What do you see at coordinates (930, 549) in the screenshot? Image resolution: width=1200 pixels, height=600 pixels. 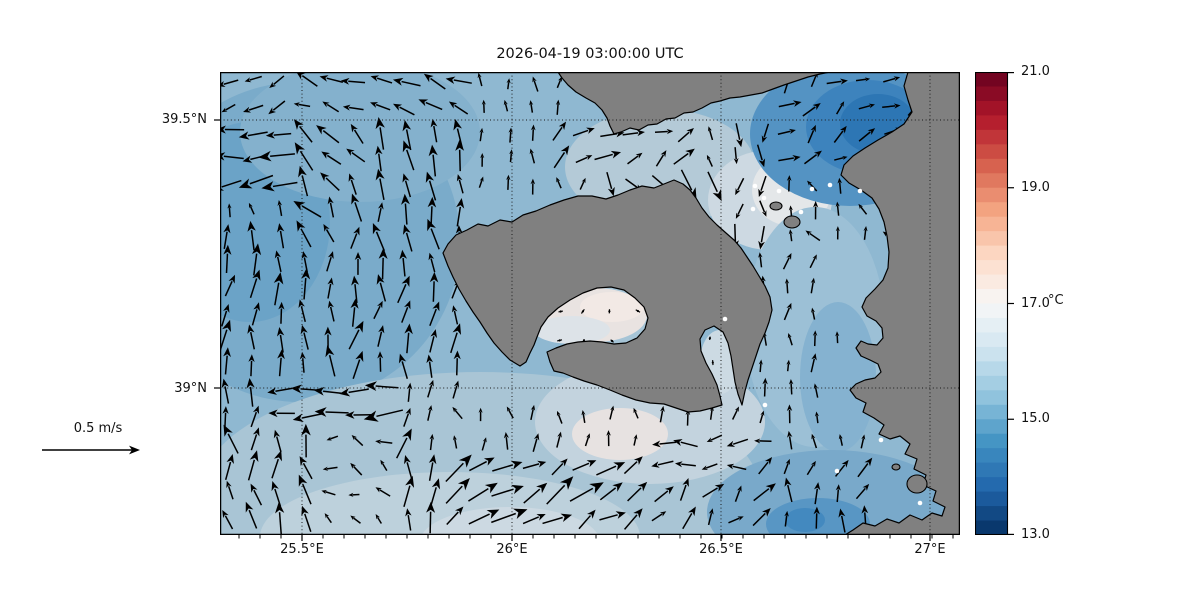 I see `x-tick-label-27e: 27°E` at bounding box center [930, 549].